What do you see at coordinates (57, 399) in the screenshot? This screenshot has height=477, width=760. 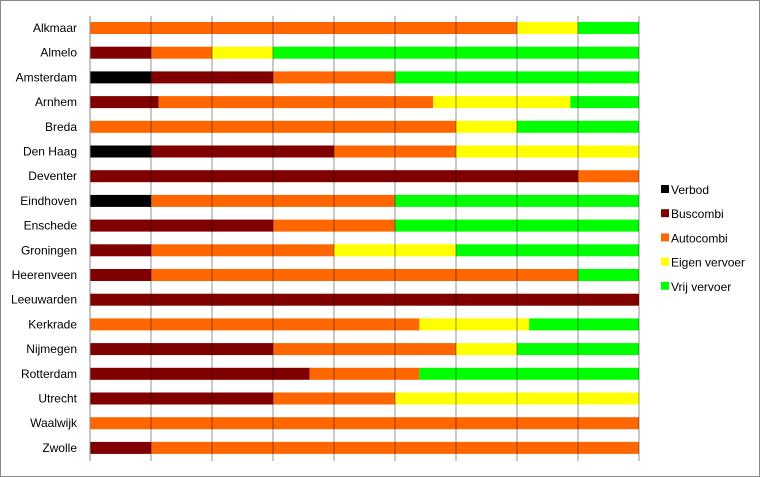 I see `category-label: Utrecht` at bounding box center [57, 399].